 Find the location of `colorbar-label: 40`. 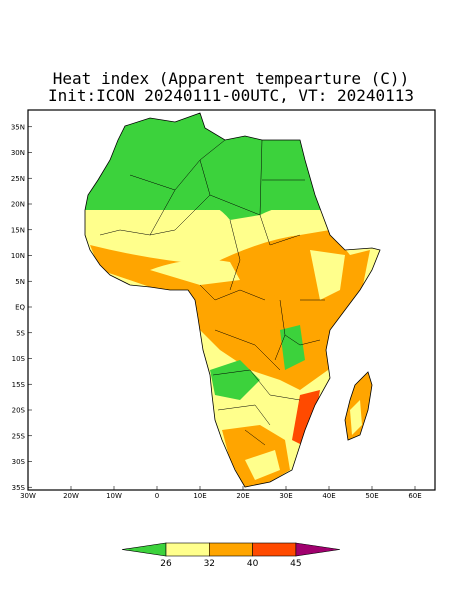

colorbar-label: 40 is located at coordinates (253, 564).